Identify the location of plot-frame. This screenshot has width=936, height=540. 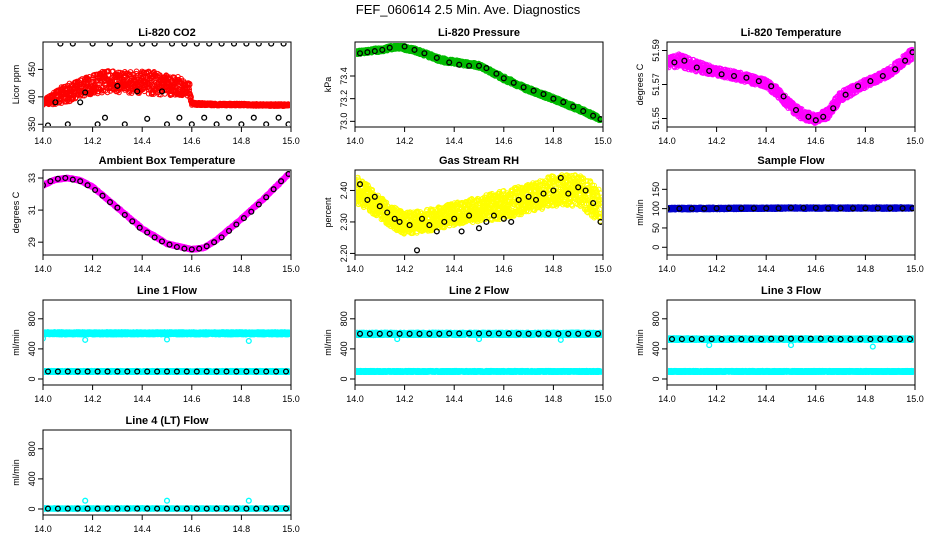
(167, 84).